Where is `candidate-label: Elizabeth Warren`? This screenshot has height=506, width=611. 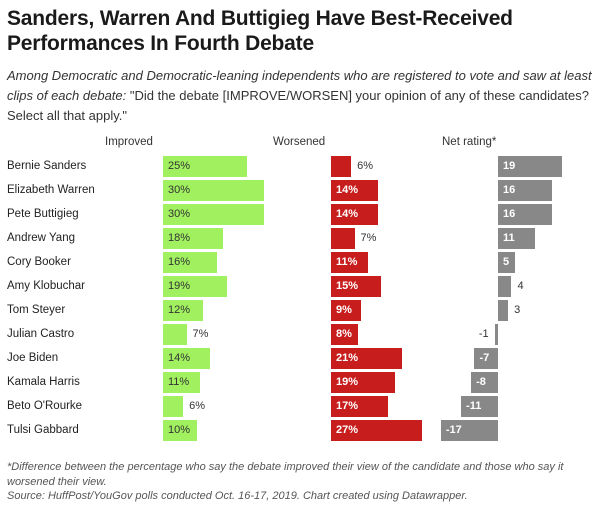
candidate-label: Elizabeth Warren is located at coordinates (51, 190).